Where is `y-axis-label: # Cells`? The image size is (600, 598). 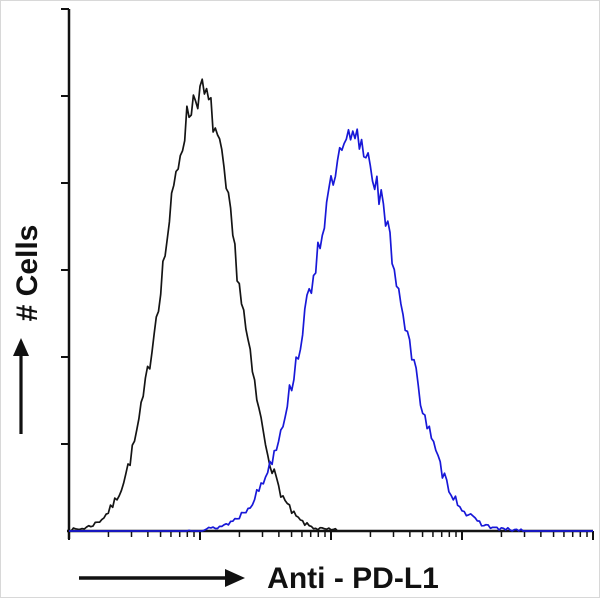 y-axis-label: # Cells is located at coordinates (27, 273).